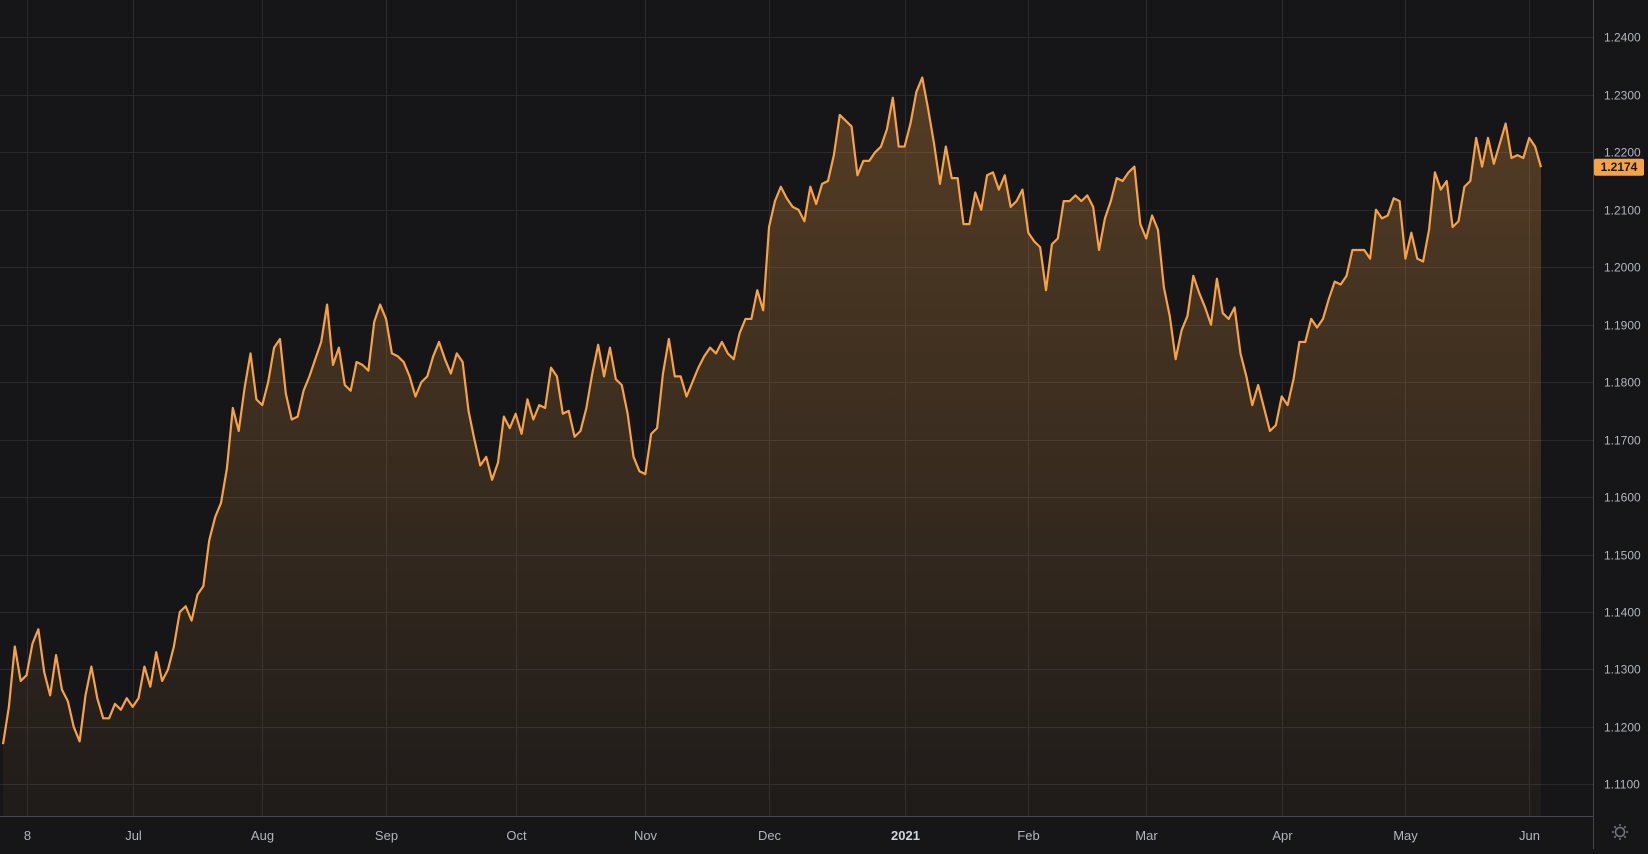  Describe the element at coordinates (770, 835) in the screenshot. I see `x-tick-label: Dec` at that location.